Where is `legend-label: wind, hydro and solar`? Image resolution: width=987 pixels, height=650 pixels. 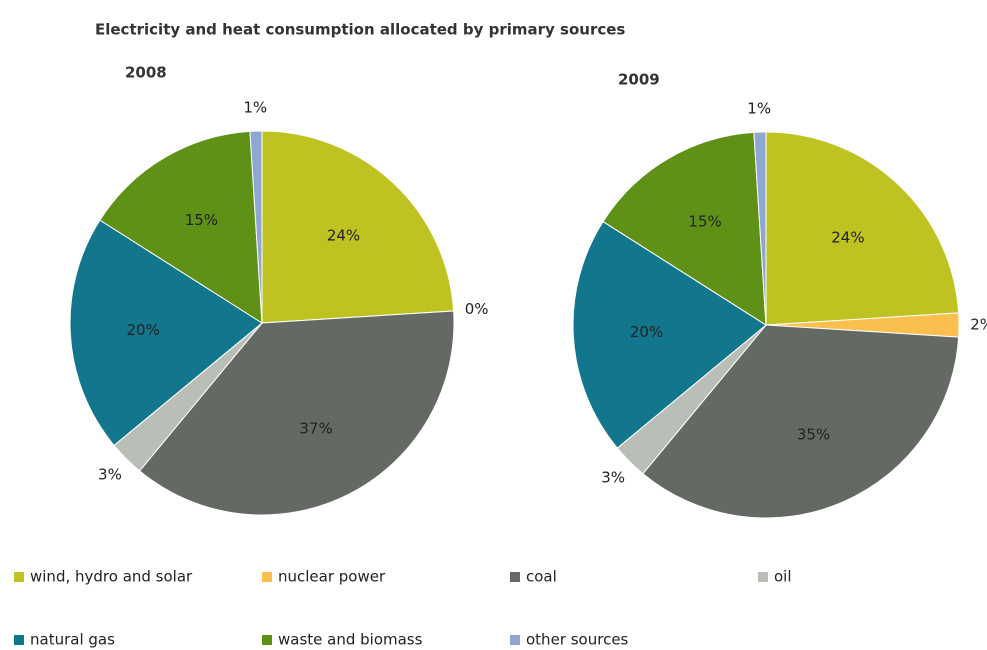 legend-label: wind, hydro and solar is located at coordinates (111, 577).